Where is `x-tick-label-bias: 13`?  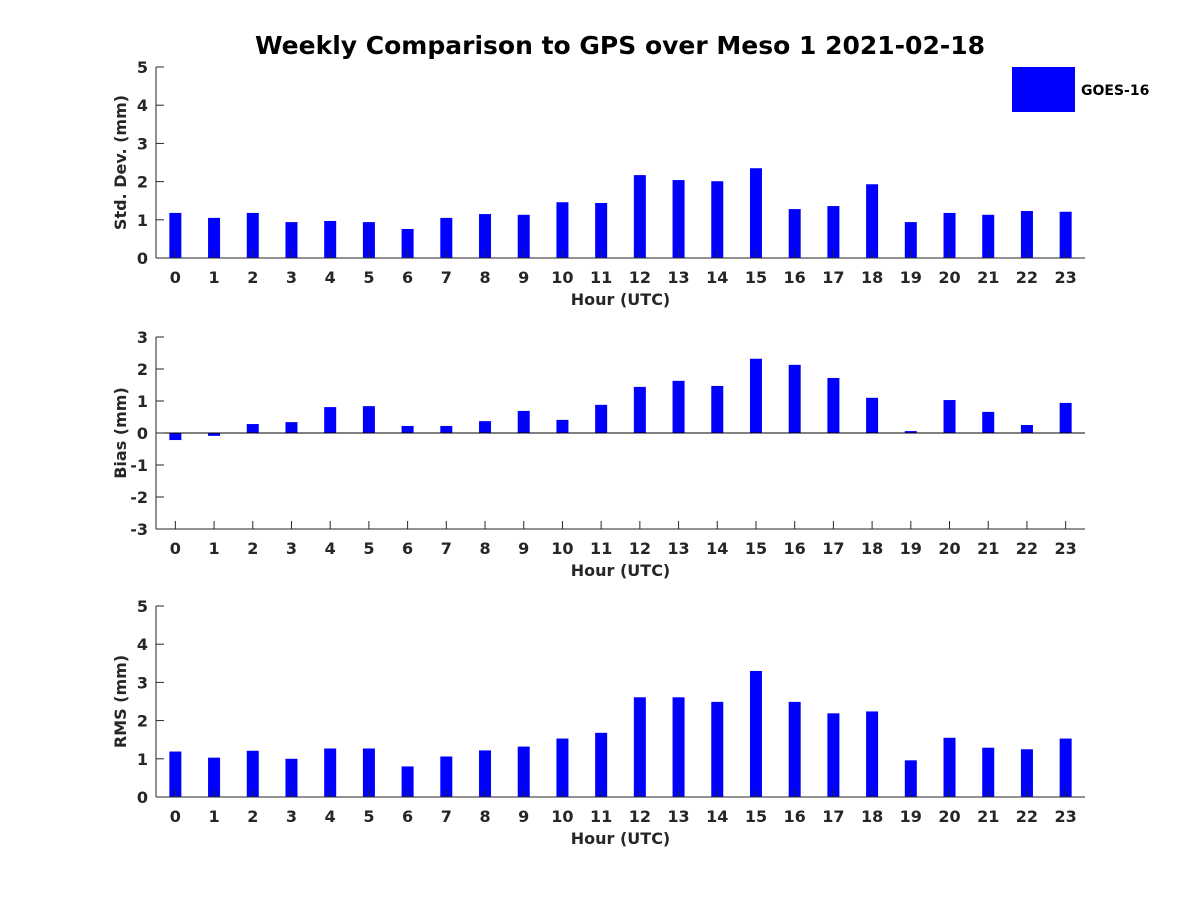 x-tick-label-bias: 13 is located at coordinates (678, 548).